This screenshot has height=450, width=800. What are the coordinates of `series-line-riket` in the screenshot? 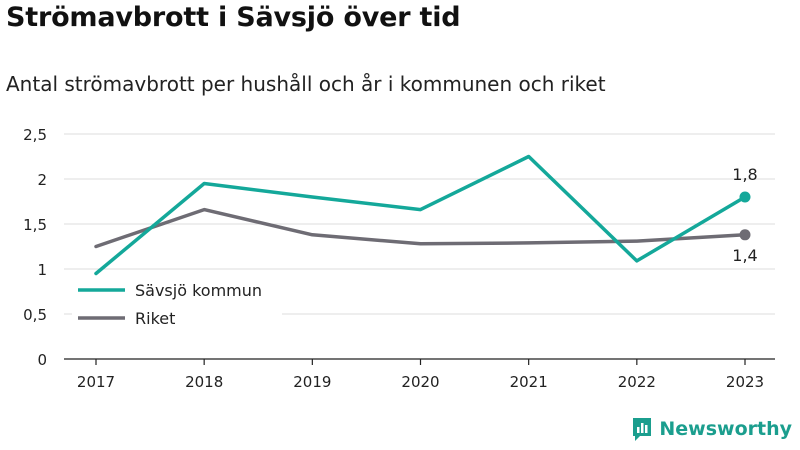 It's located at (420, 228).